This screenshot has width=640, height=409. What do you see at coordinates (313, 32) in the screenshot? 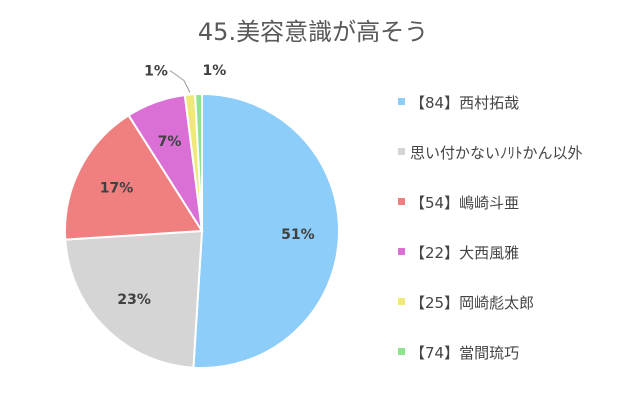
I see `chart-title: 45.美容意識が高そう` at bounding box center [313, 32].